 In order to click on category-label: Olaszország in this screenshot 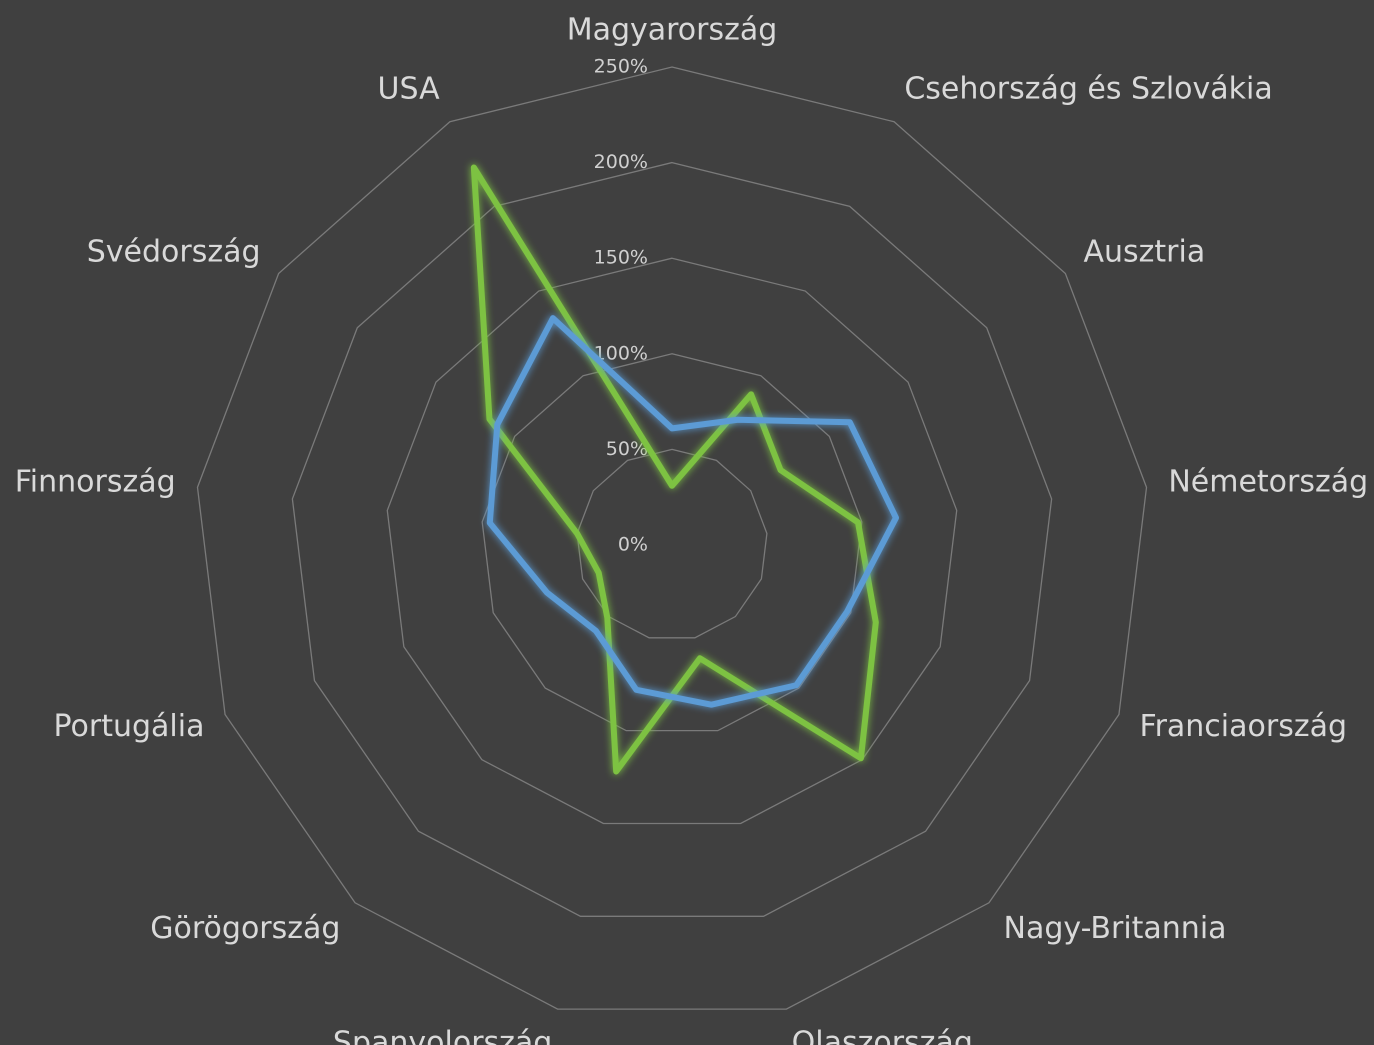, I will do `click(882, 1035)`.